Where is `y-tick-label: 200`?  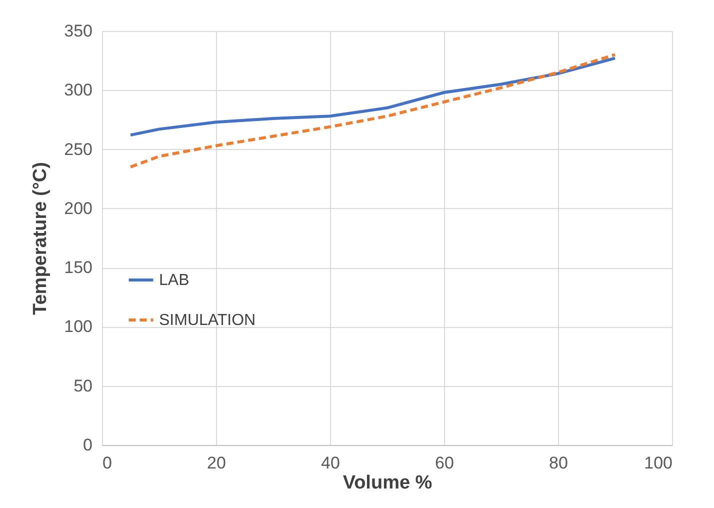 y-tick-label: 200 is located at coordinates (78, 208).